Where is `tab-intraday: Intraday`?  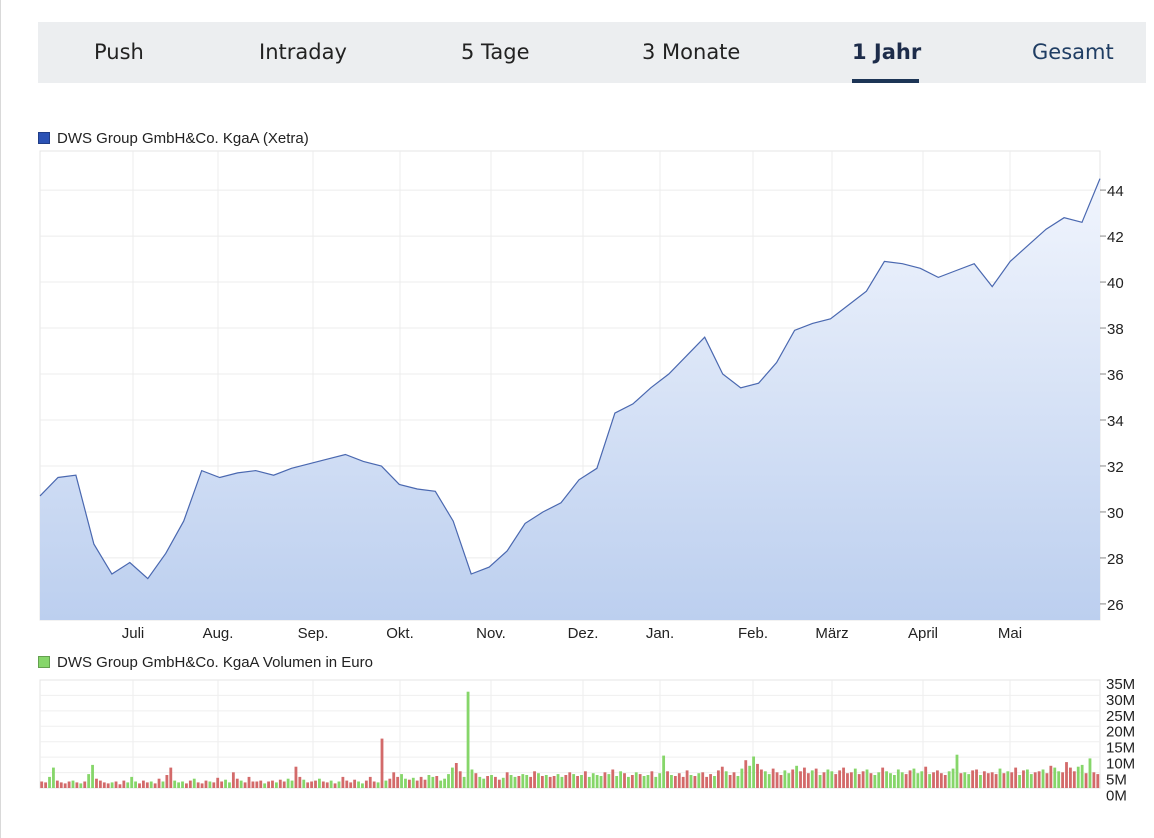 tab-intraday: Intraday is located at coordinates (303, 52).